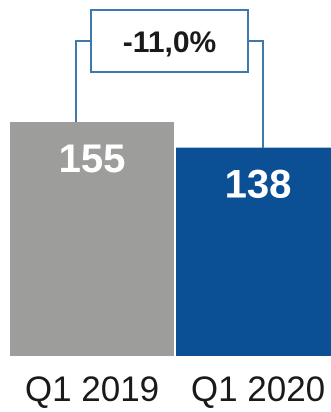 Image resolution: width=331 pixels, height=412 pixels. What do you see at coordinates (92, 159) in the screenshot?
I see `bar-value-label-0: 155` at bounding box center [92, 159].